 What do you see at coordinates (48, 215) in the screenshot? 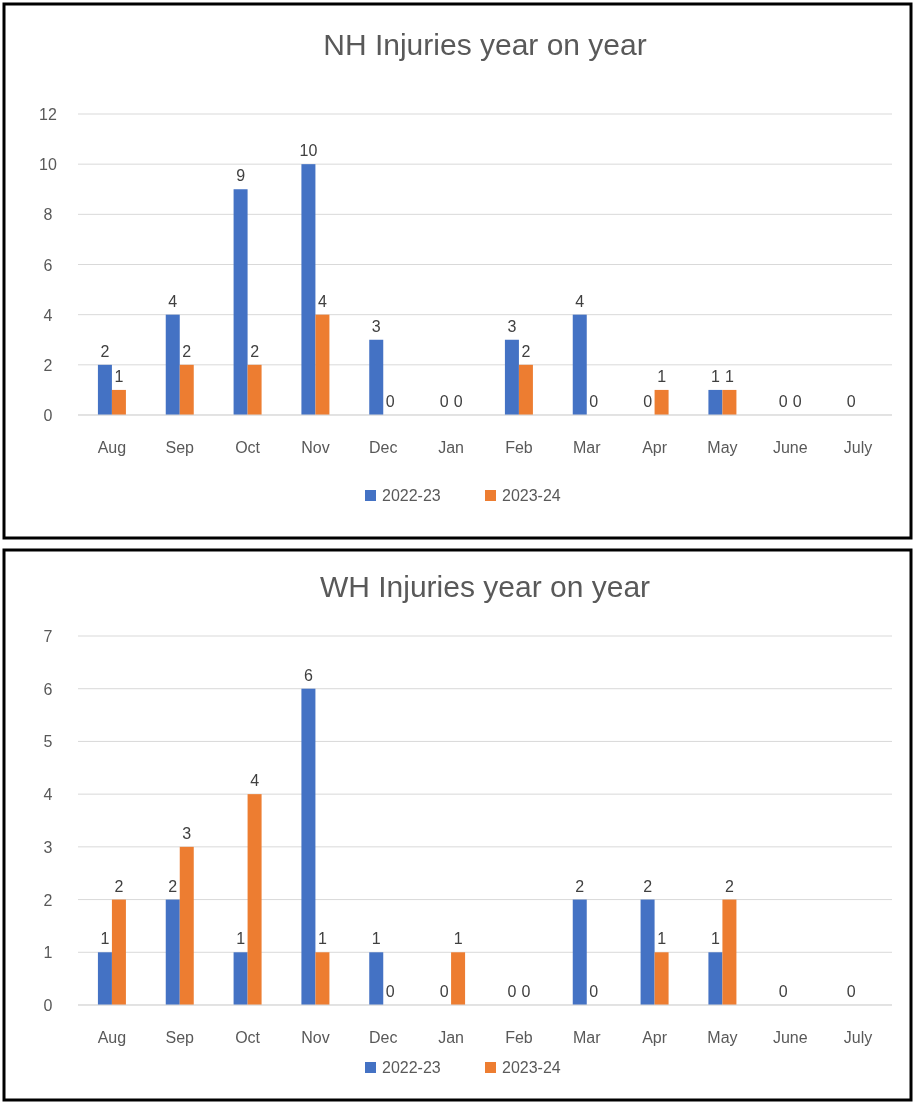
I see `y-tick-label: 8` at bounding box center [48, 215].